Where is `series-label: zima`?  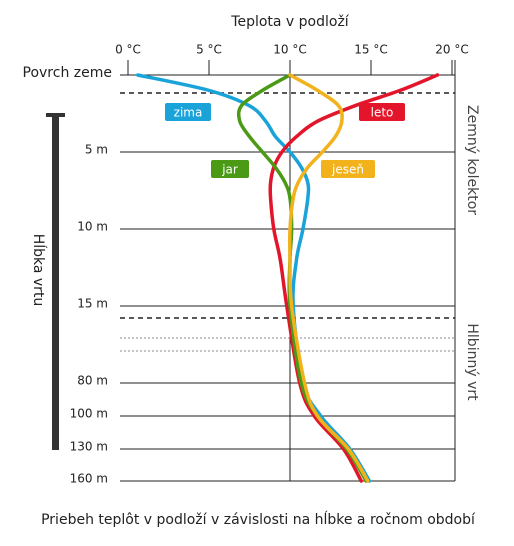 series-label: zima is located at coordinates (188, 113).